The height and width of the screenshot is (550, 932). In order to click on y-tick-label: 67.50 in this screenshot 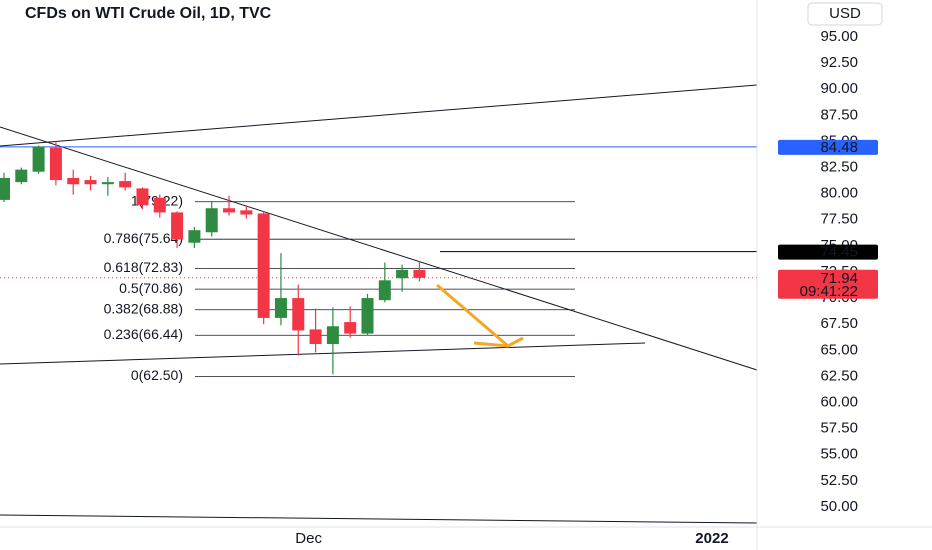, I will do `click(839, 323)`.